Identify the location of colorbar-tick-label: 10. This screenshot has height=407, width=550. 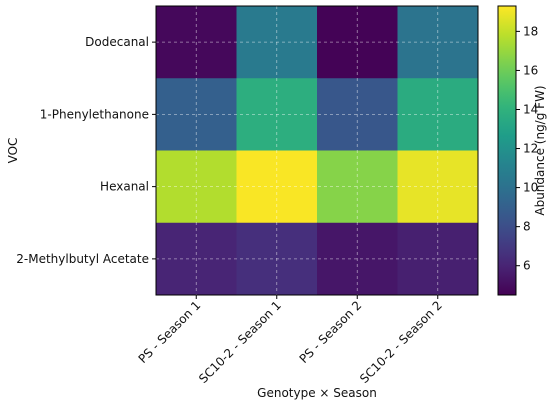
(530, 188).